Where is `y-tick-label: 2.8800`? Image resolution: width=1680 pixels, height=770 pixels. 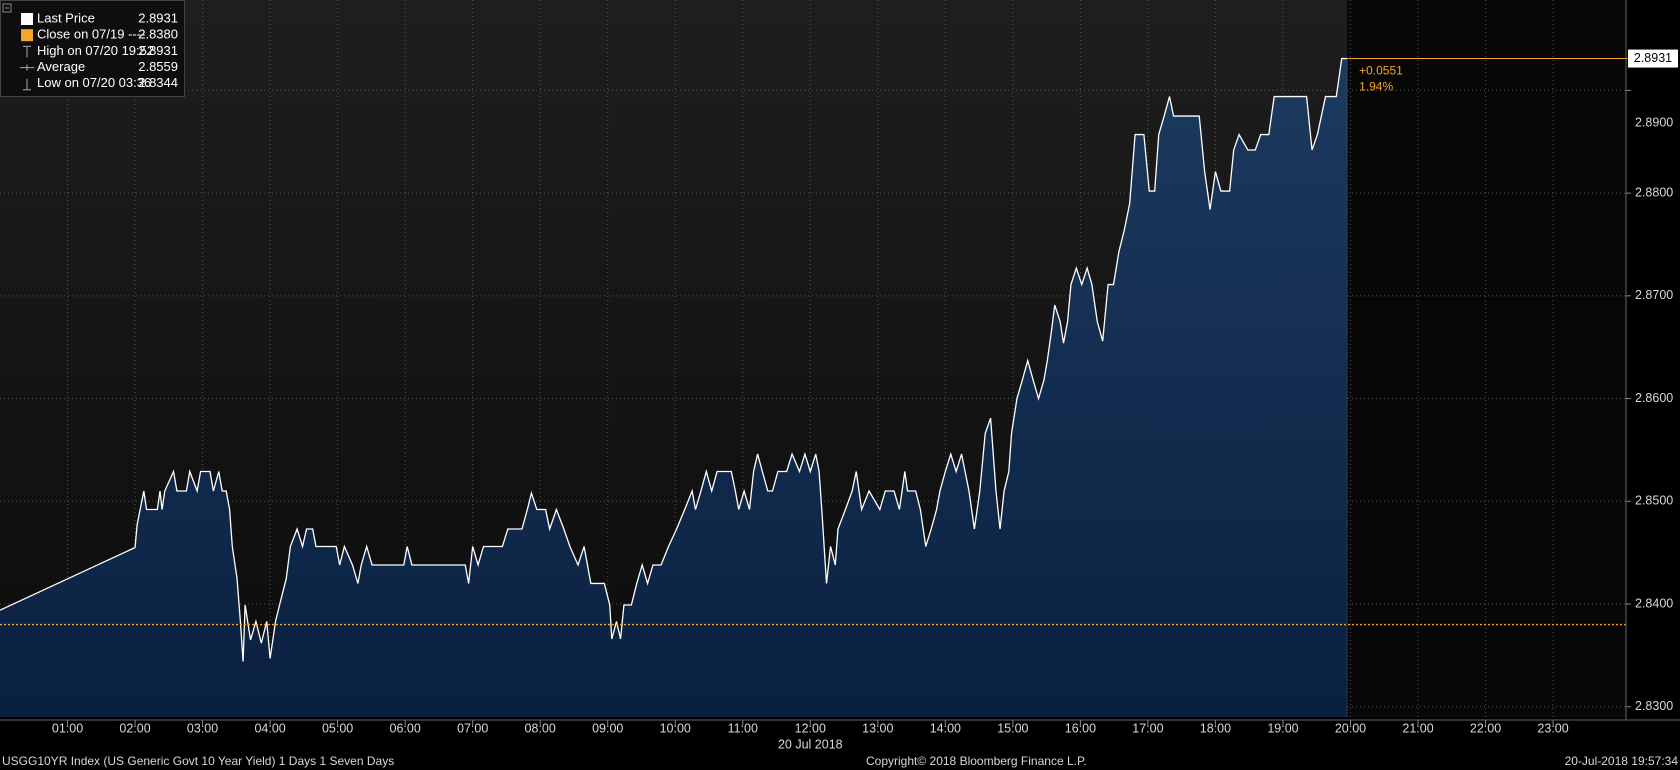 y-tick-label: 2.8800 is located at coordinates (1654, 192).